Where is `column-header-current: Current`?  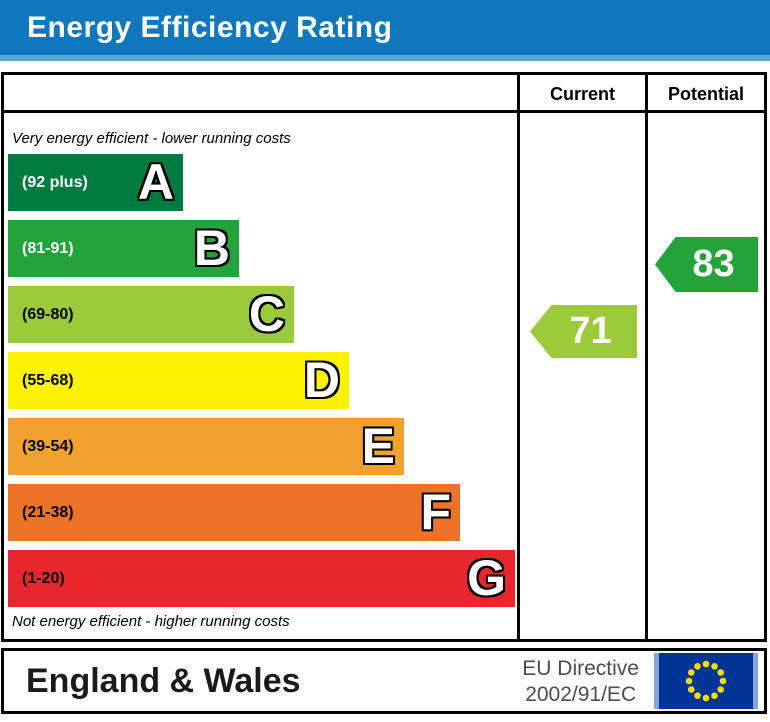
column-header-current: Current is located at coordinates (582, 93).